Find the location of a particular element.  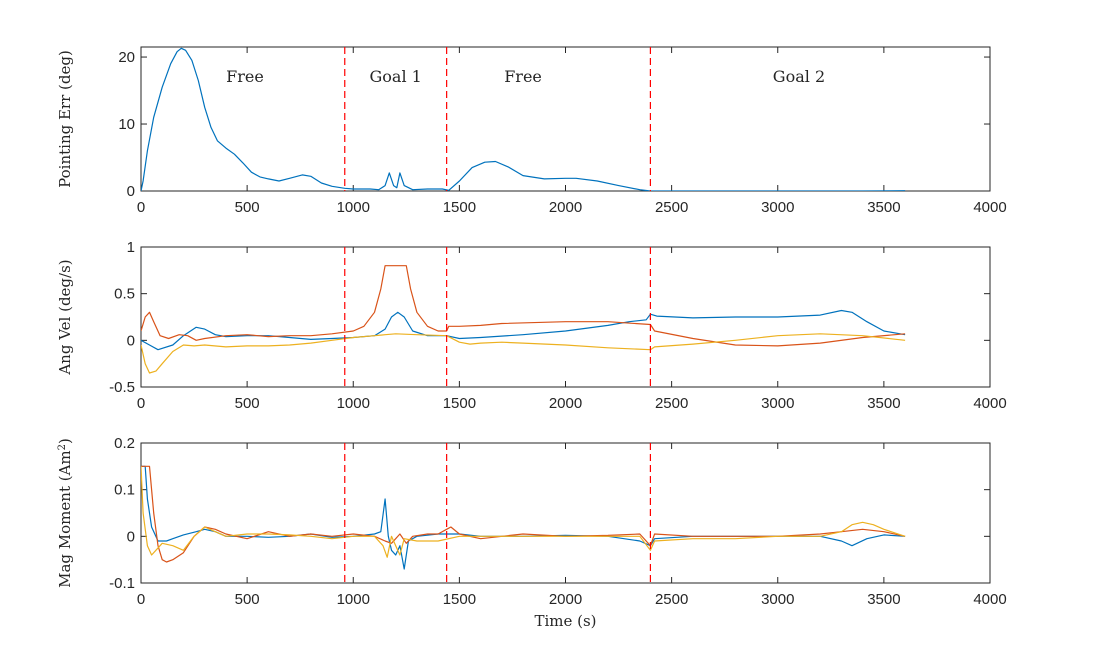

y-tick-label: 20 is located at coordinates (126, 57).